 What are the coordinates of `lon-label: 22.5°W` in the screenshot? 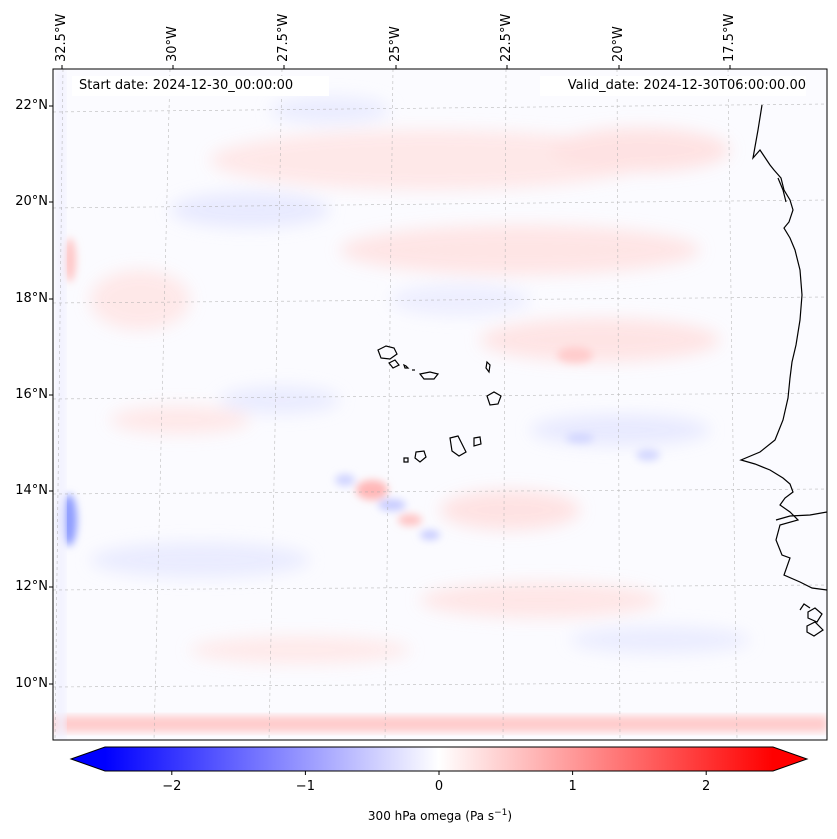 It's located at (506, 37).